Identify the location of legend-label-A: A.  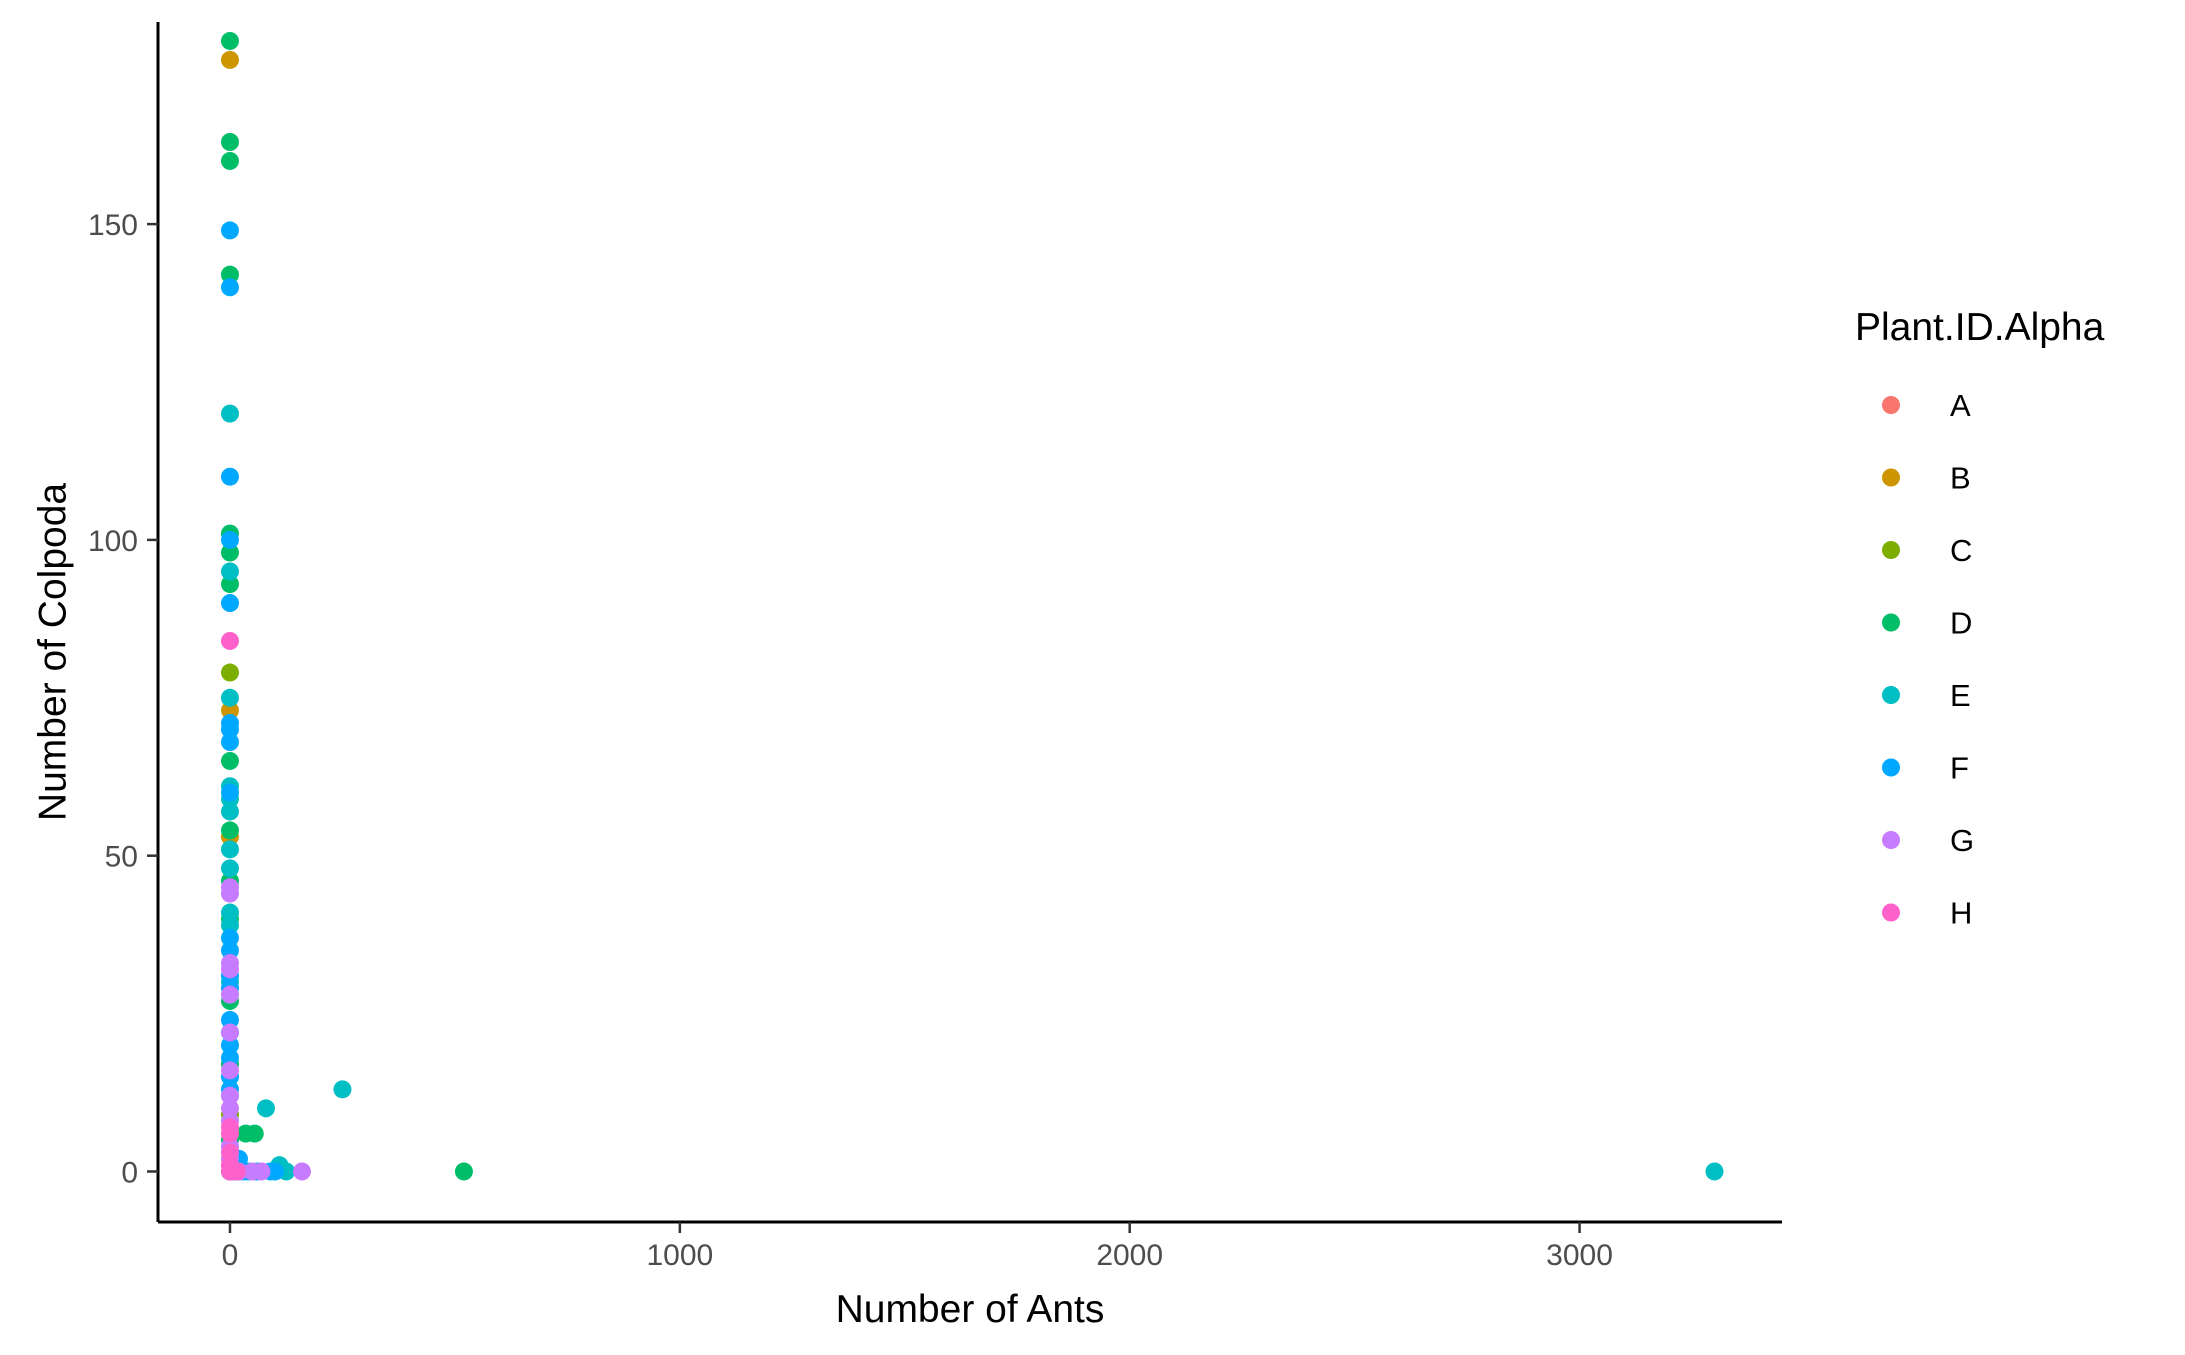
(1960, 405).